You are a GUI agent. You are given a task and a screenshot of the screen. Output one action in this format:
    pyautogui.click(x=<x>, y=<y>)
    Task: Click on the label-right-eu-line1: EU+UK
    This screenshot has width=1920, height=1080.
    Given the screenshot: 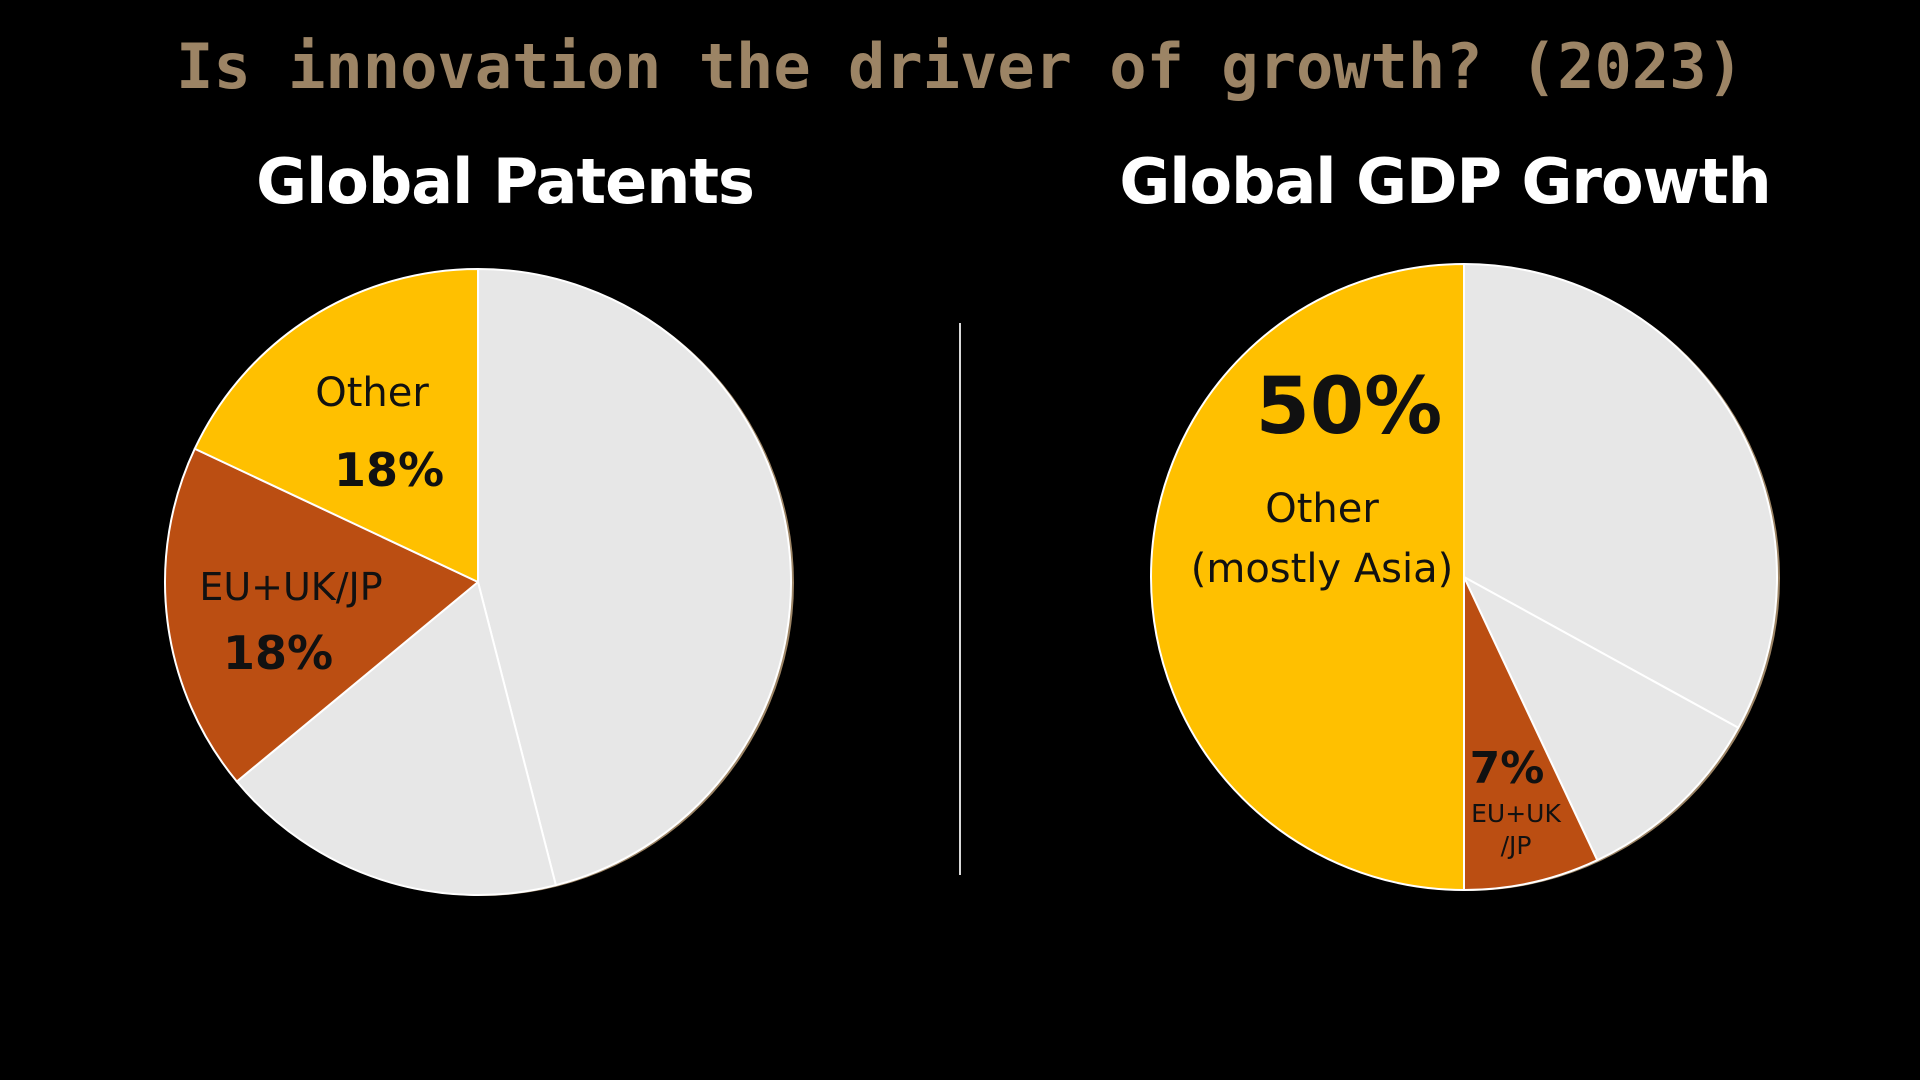 What is the action you would take?
    pyautogui.click(x=1516, y=813)
    